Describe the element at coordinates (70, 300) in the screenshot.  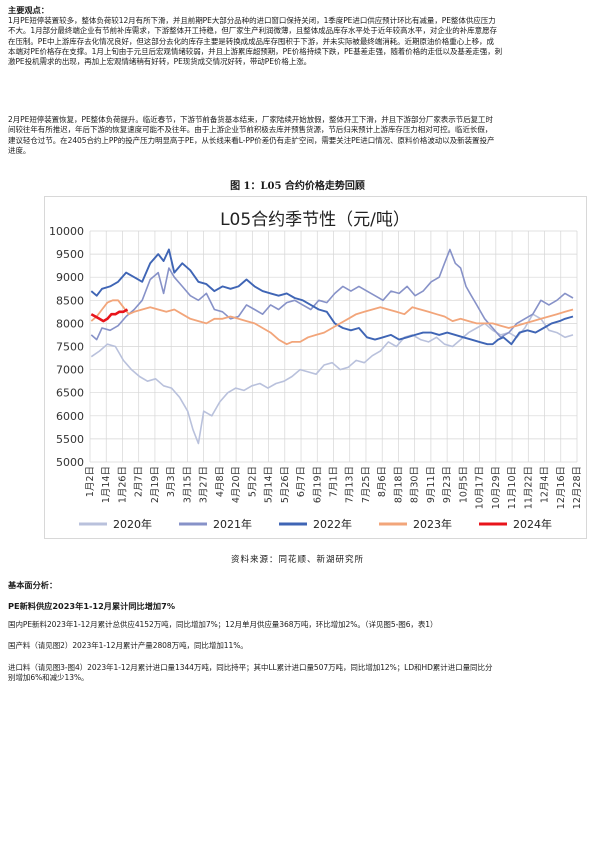
I see `y-tick-label: 8500` at that location.